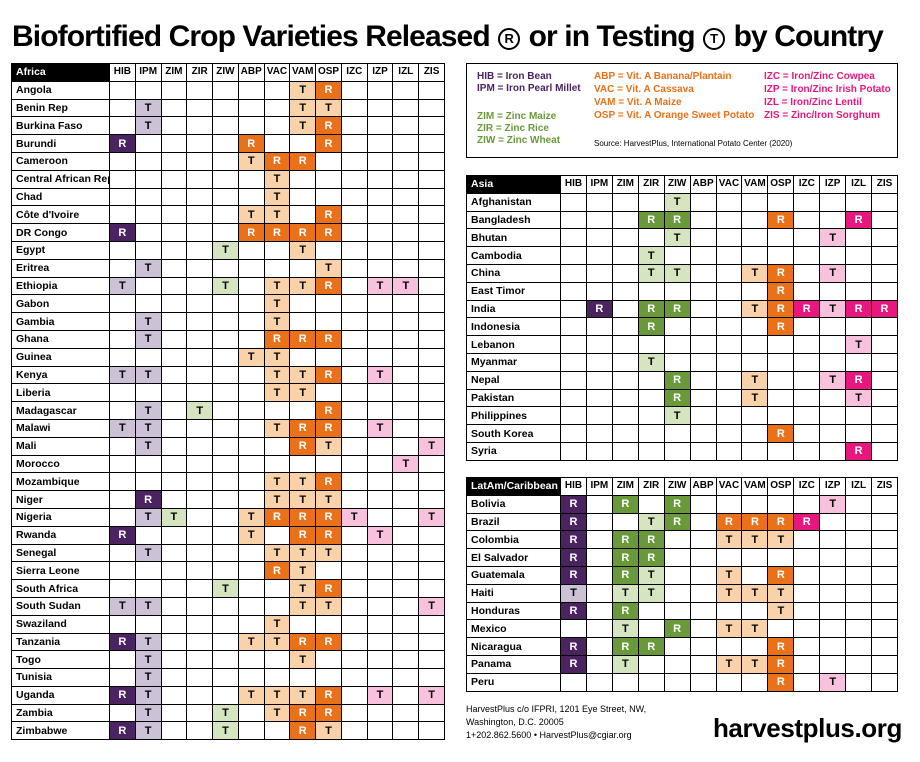 This screenshot has width=920, height=762. What do you see at coordinates (807, 728) in the screenshot?
I see `website-url: harvestplus.org` at bounding box center [807, 728].